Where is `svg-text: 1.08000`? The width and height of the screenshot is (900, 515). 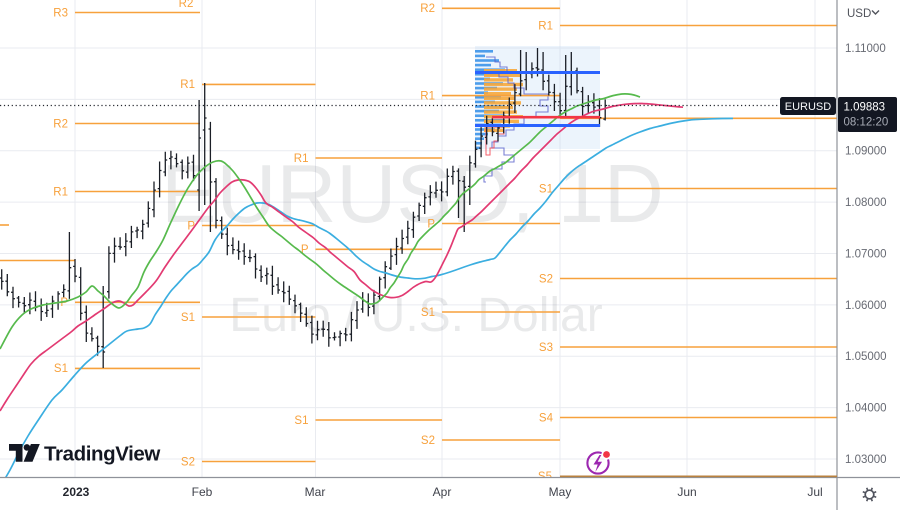
svg-text: 1.08000 is located at coordinates (866, 203).